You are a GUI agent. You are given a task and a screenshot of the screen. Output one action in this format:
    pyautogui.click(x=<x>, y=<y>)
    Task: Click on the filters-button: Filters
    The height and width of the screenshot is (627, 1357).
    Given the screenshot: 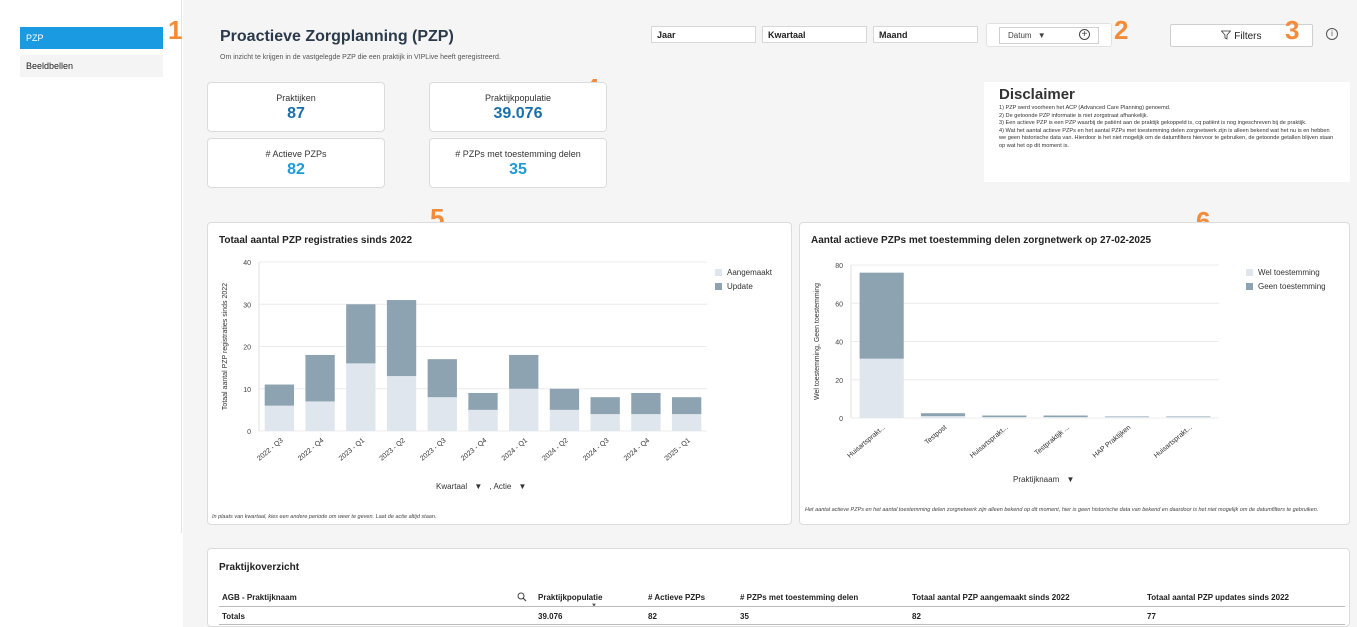 What is the action you would take?
    pyautogui.click(x=1241, y=35)
    